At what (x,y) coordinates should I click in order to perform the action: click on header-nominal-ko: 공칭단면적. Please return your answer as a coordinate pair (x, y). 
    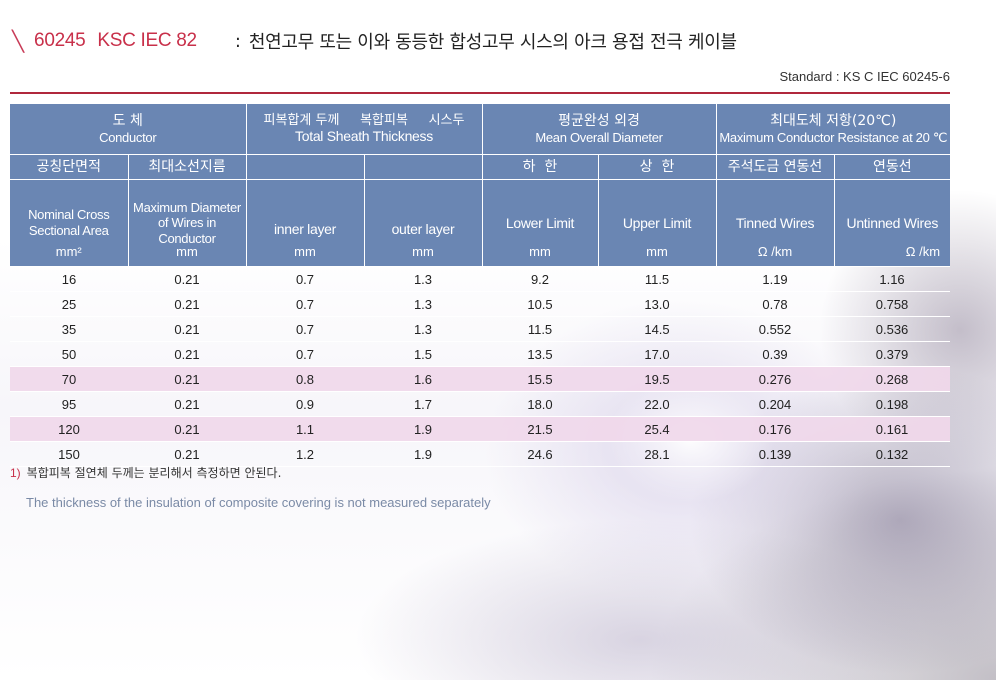
    Looking at the image, I should click on (69, 167).